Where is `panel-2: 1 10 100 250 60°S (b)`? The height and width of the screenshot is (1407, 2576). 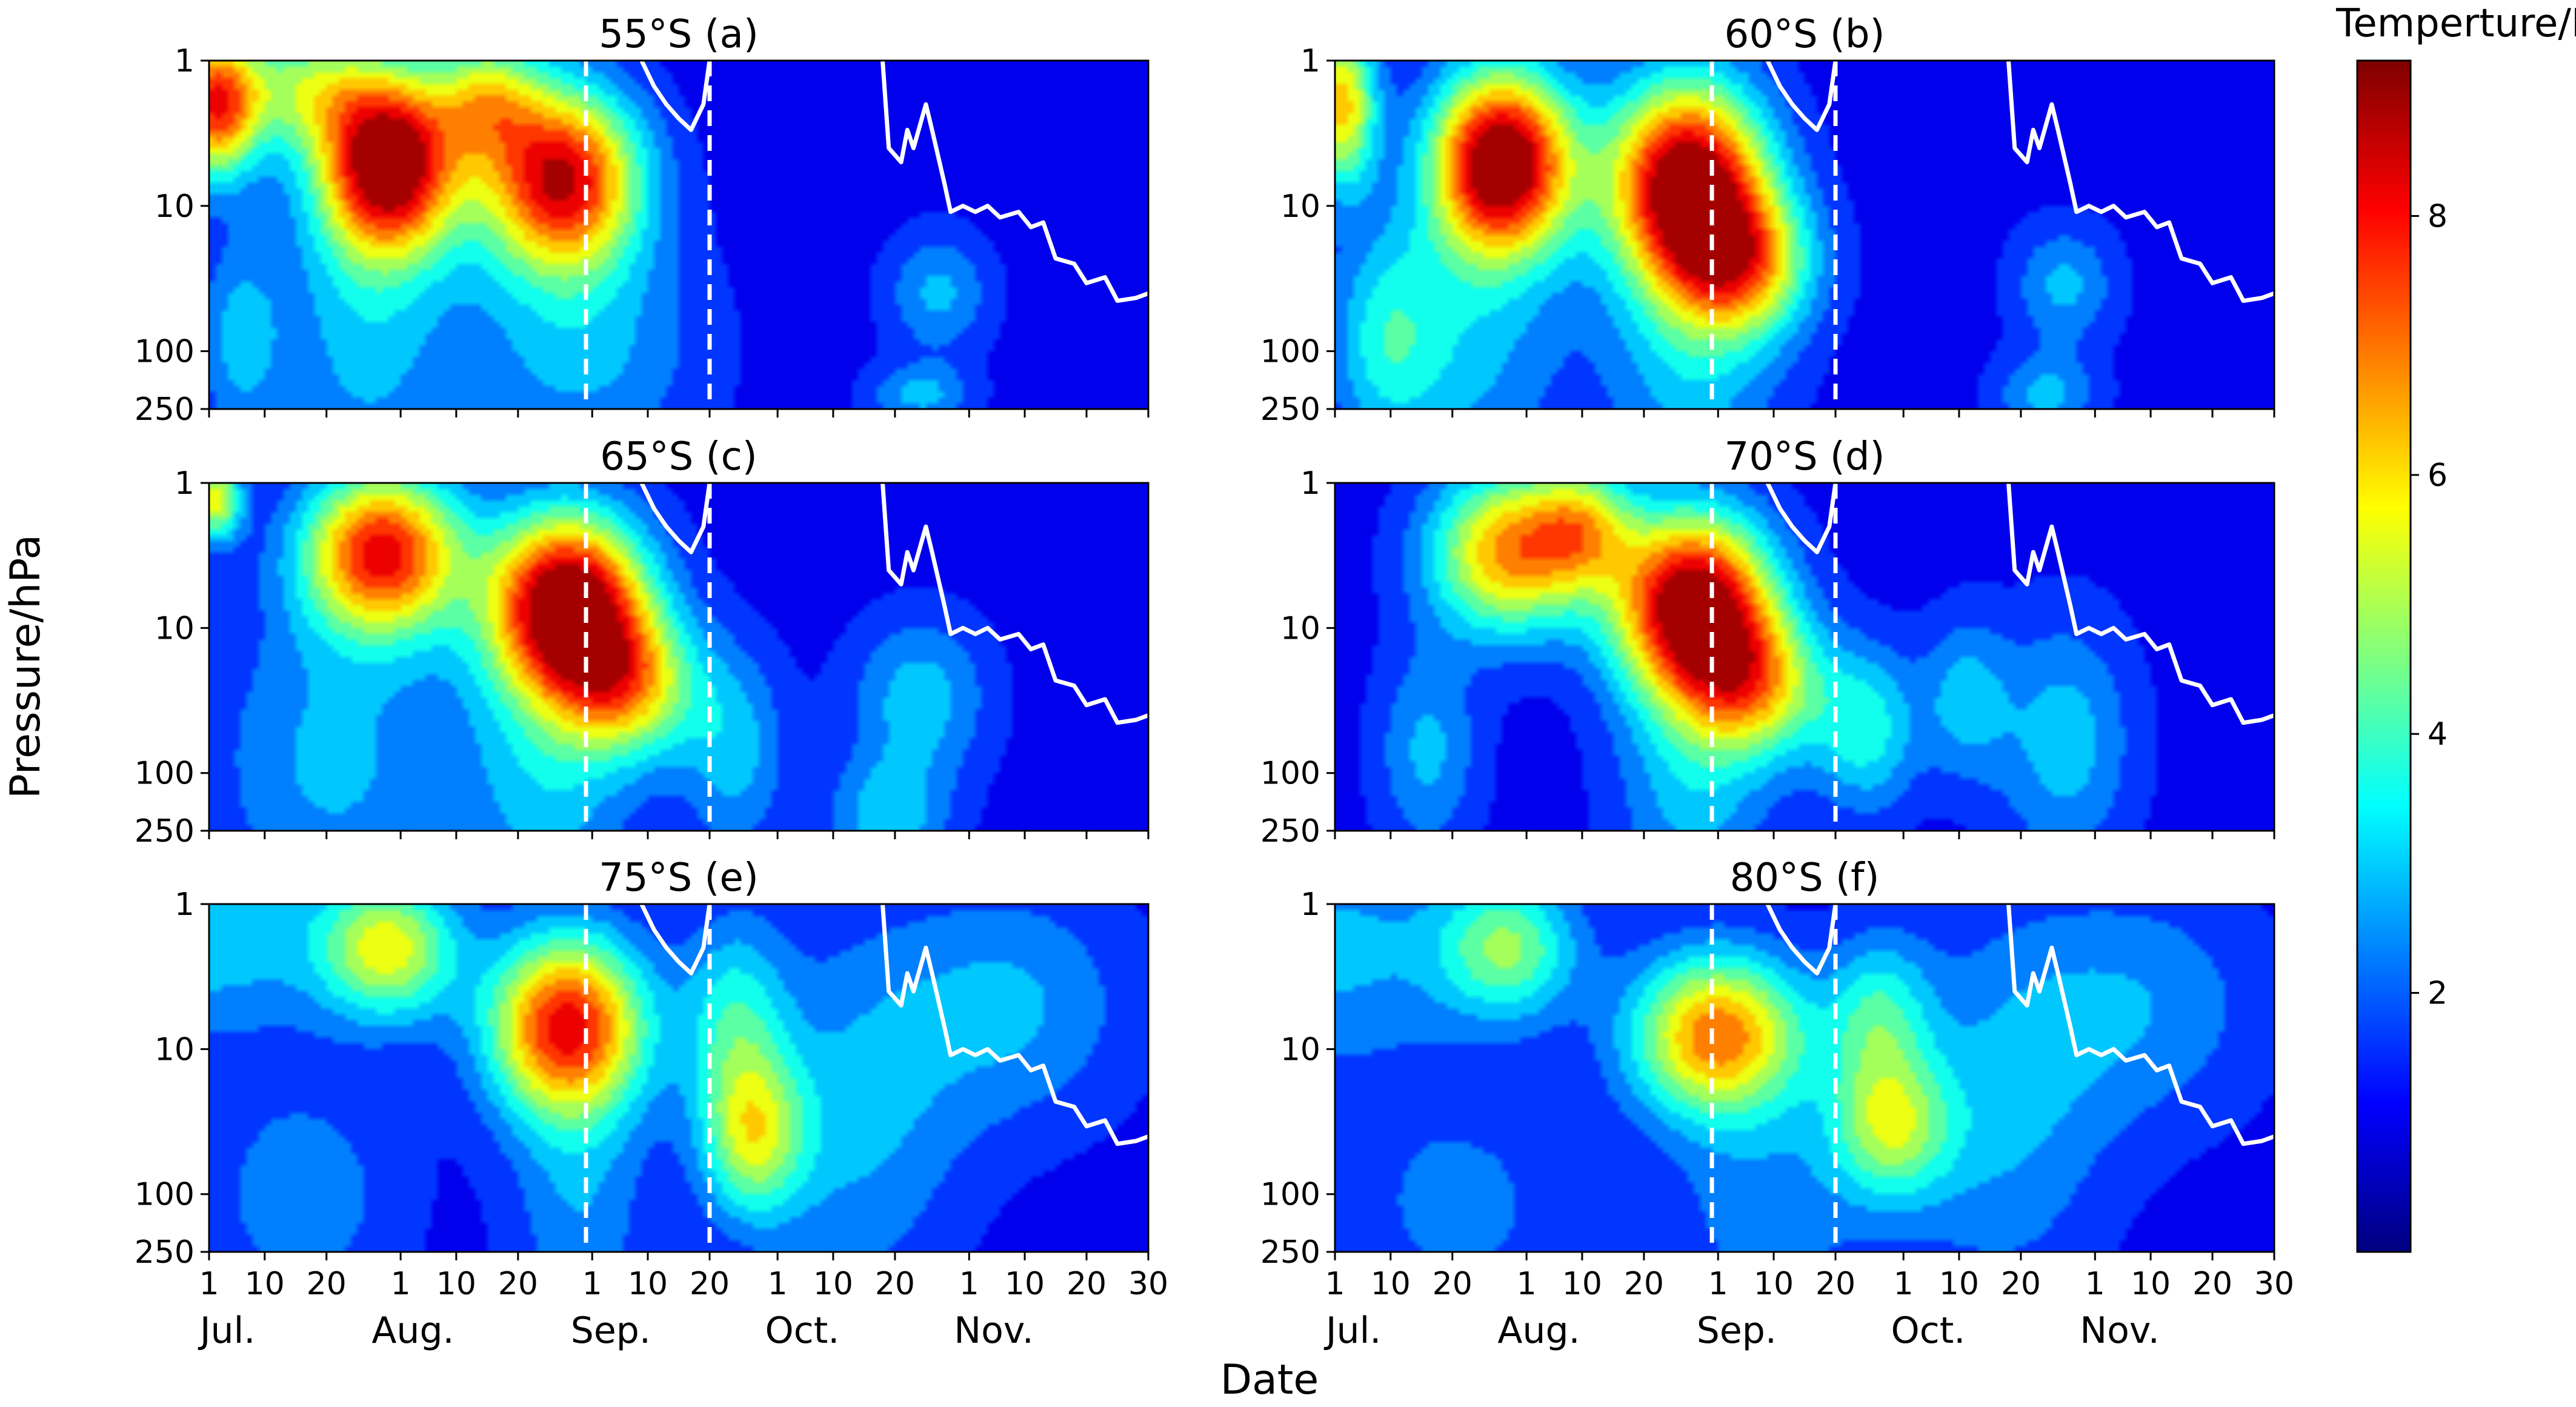
panel-2: 1 10 100 250 60°S (b) is located at coordinates (1767, 220).